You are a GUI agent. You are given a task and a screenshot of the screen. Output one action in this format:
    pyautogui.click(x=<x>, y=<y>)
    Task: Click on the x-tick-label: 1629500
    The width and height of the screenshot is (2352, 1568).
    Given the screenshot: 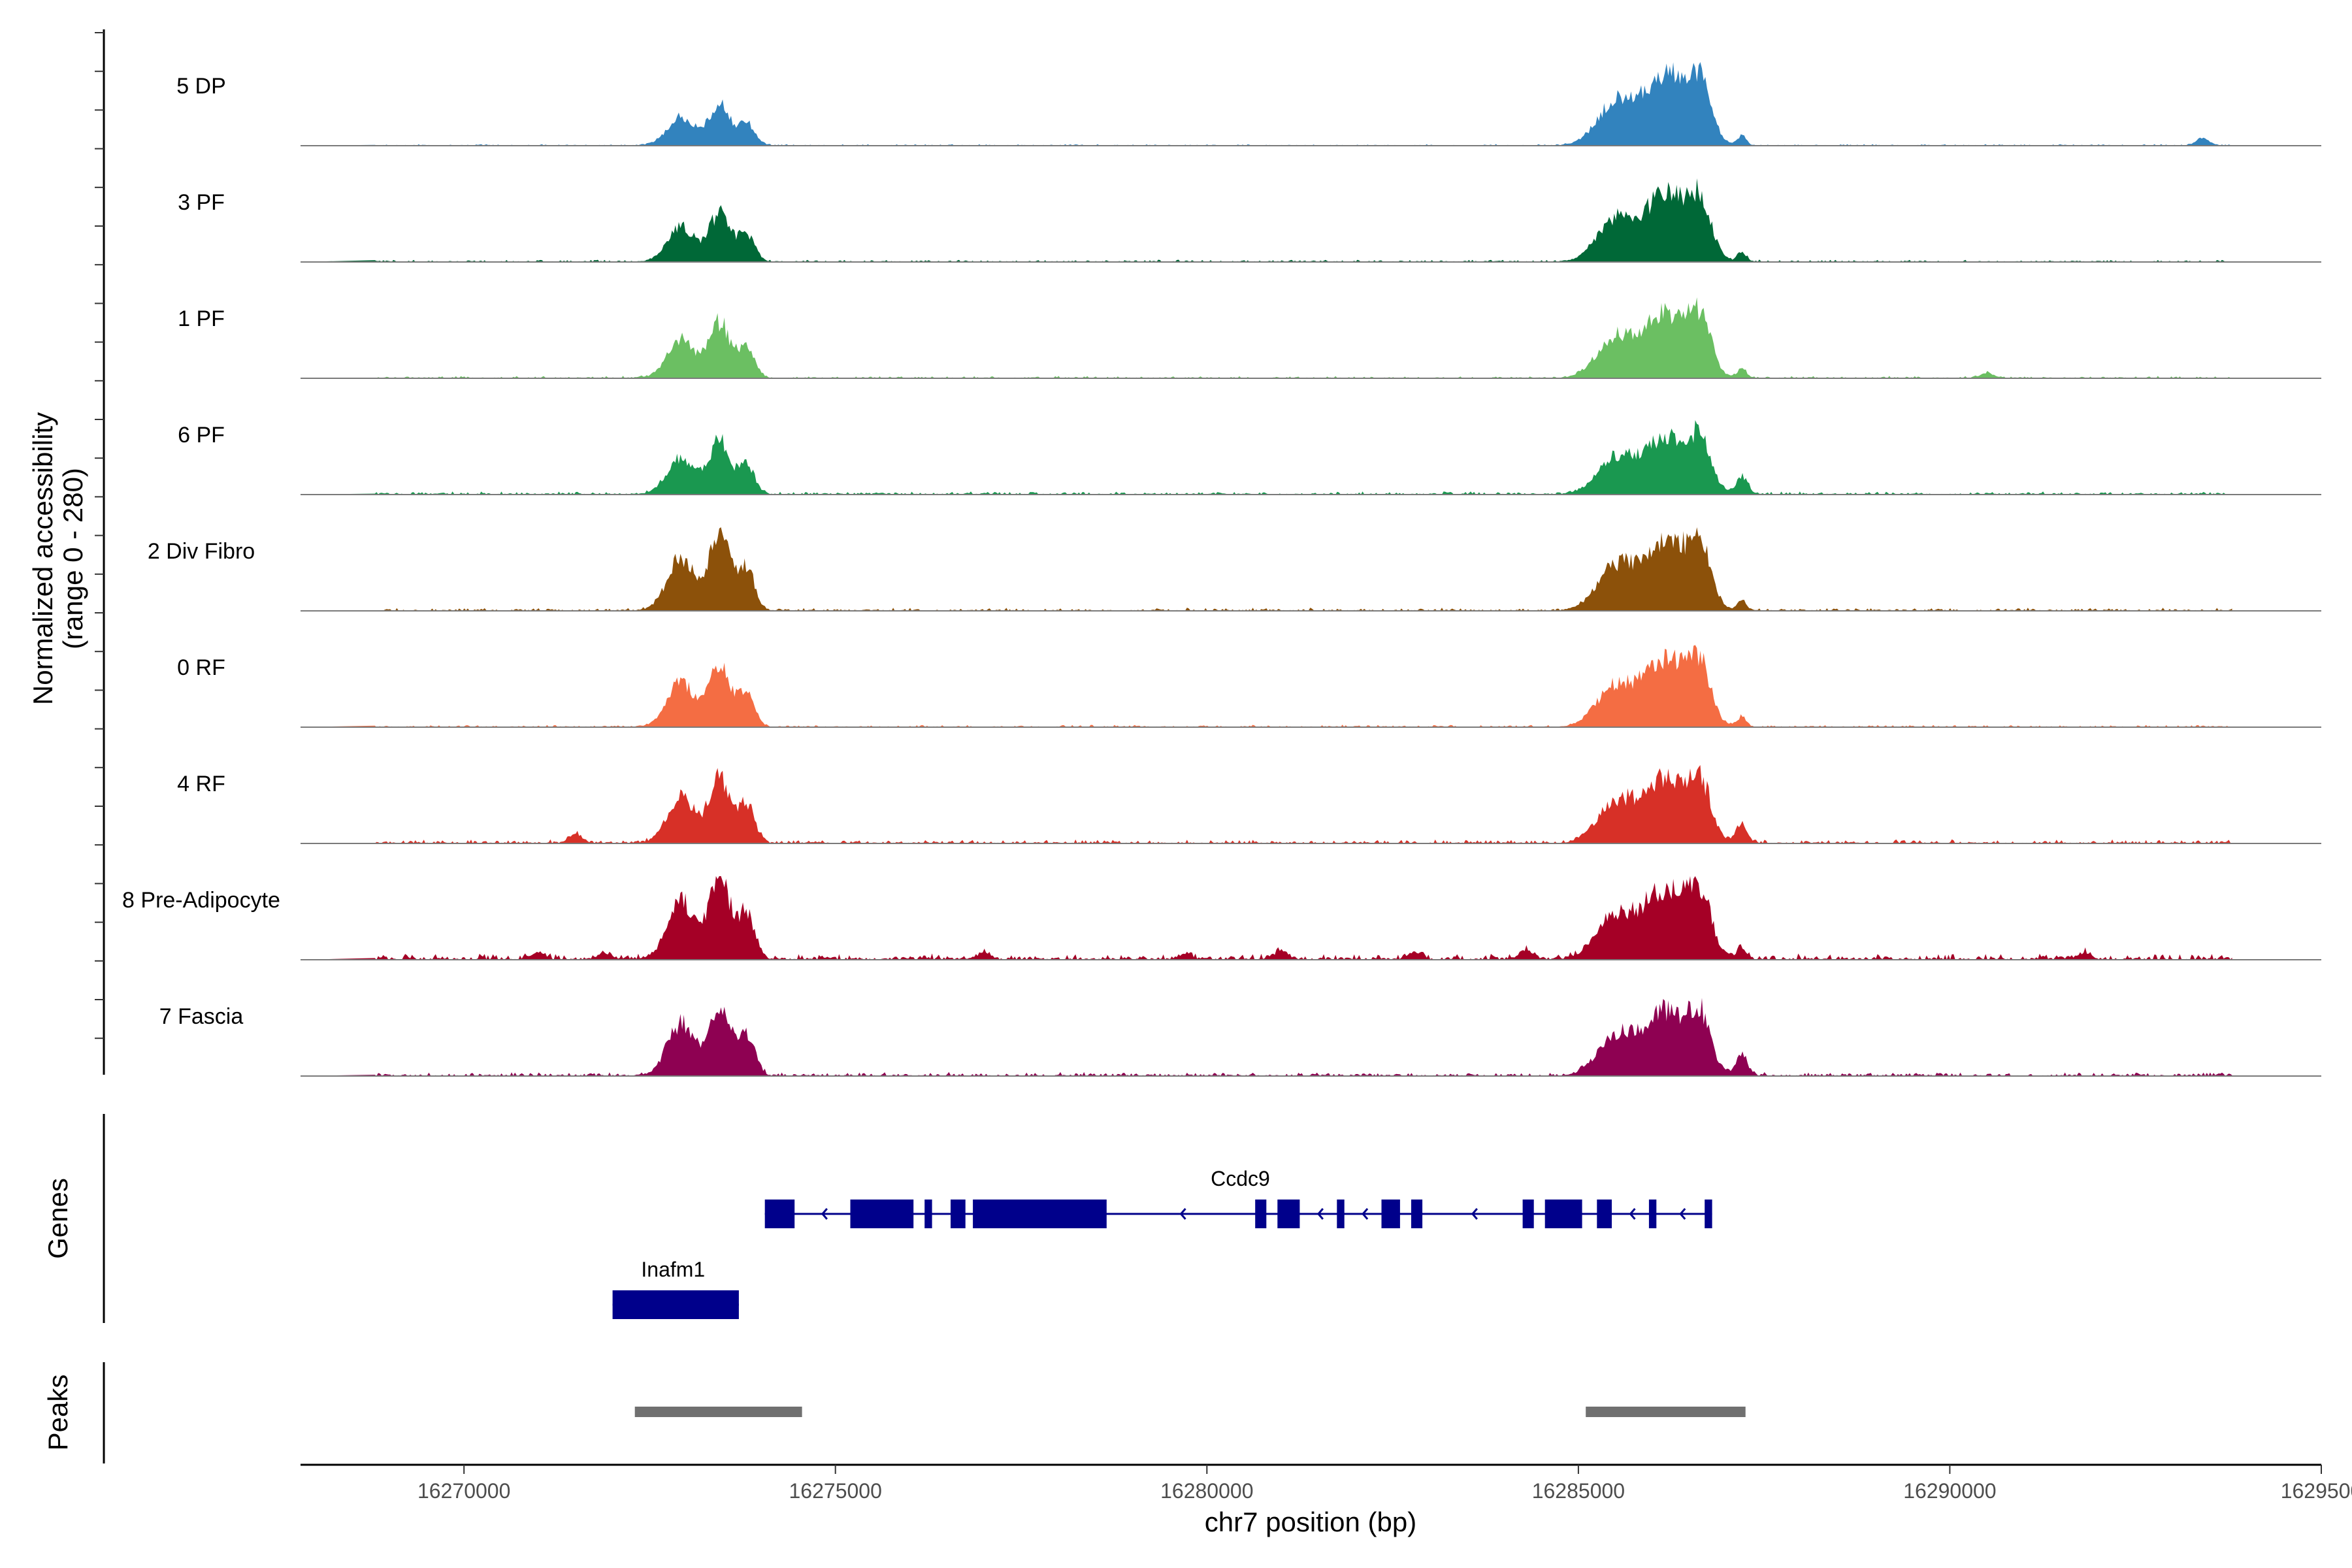 What is the action you would take?
    pyautogui.click(x=2316, y=1491)
    